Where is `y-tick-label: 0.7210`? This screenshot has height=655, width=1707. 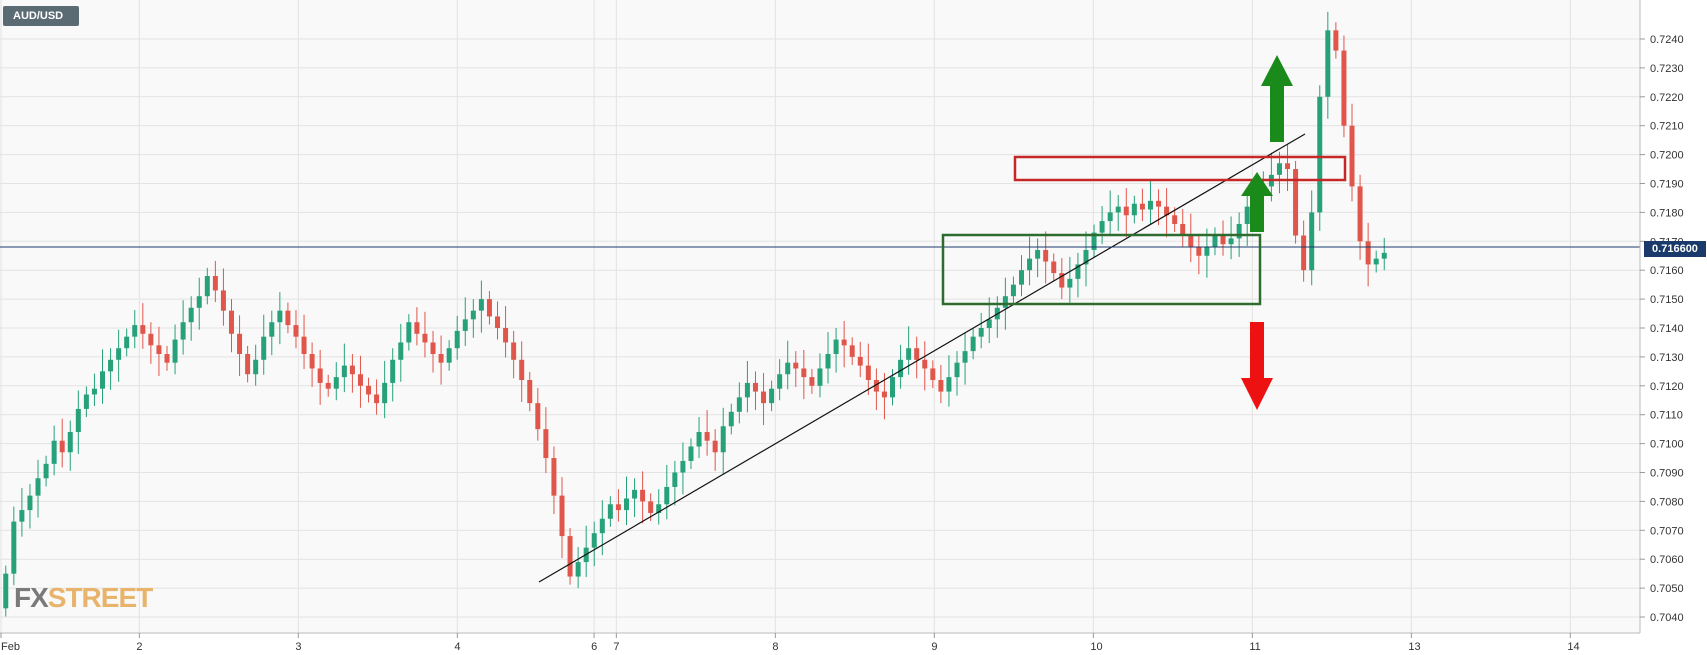
y-tick-label: 0.7210 is located at coordinates (1667, 127).